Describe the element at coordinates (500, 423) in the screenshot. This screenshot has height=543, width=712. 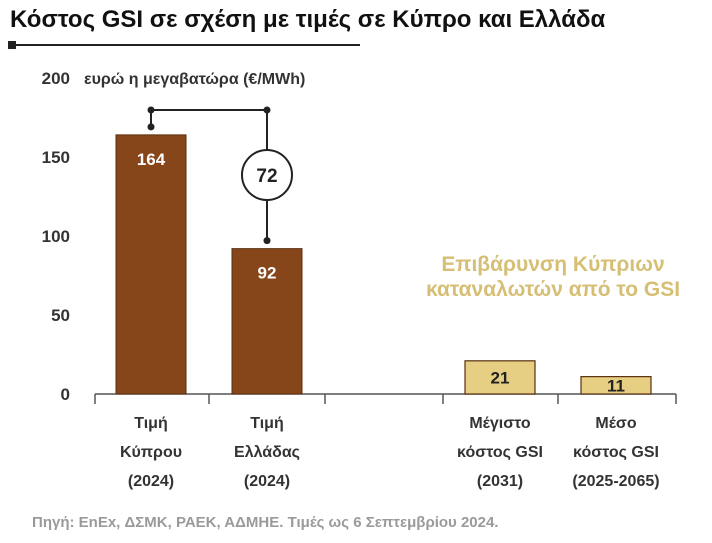
I see `category-label: Μέγιστο` at that location.